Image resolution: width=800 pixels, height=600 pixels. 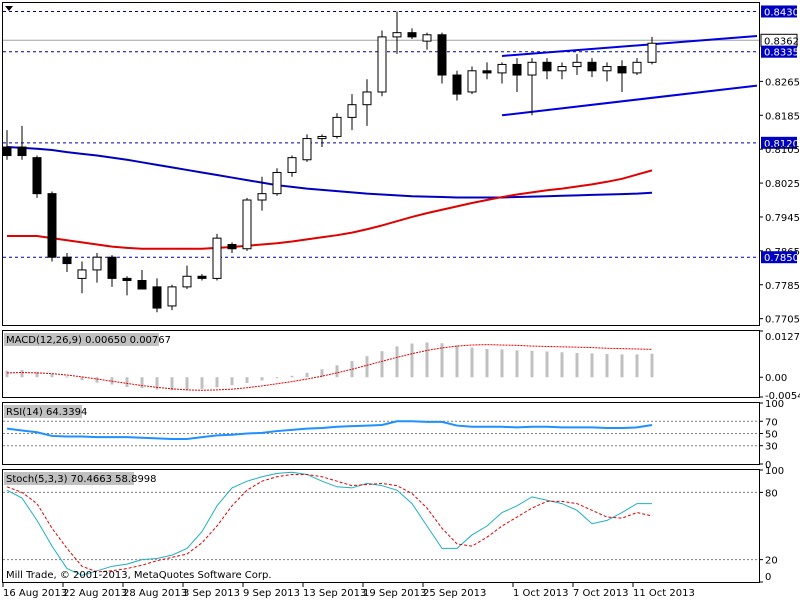 What do you see at coordinates (402, 366) in the screenshot?
I see `macd-panel: 0.01277 0.00 -0.00546` at bounding box center [402, 366].